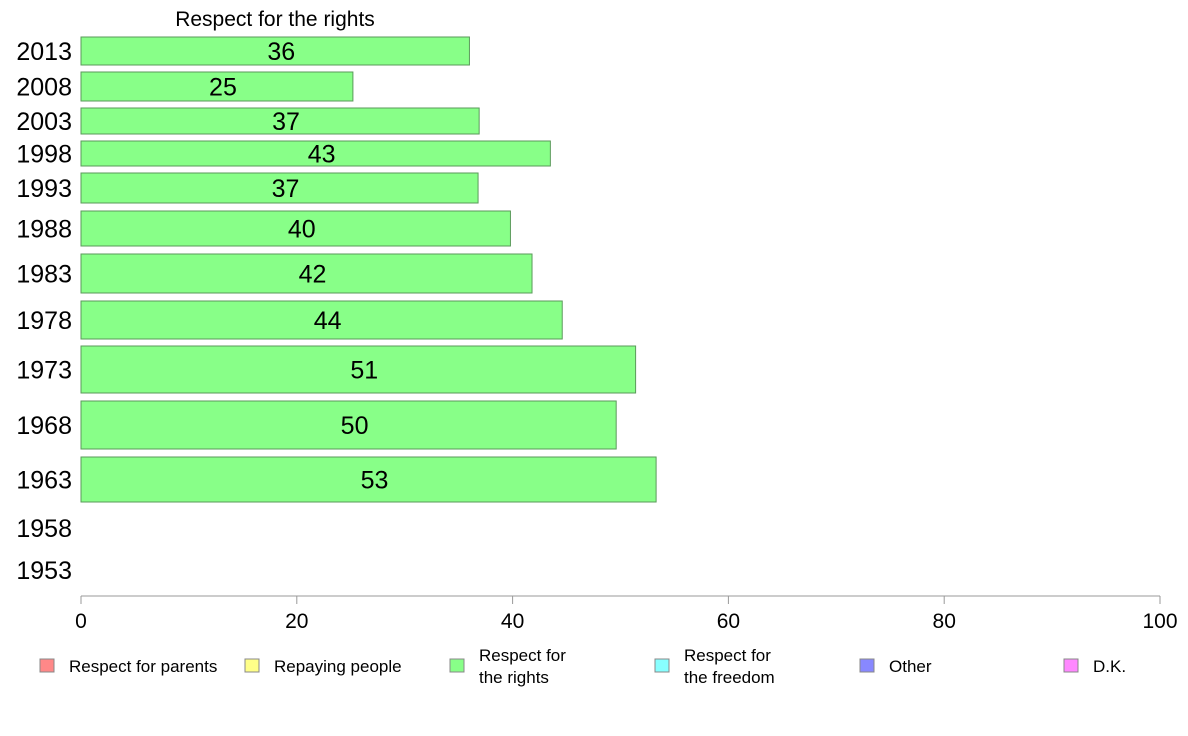  What do you see at coordinates (355, 426) in the screenshot?
I see `bar-value-1968: 50` at bounding box center [355, 426].